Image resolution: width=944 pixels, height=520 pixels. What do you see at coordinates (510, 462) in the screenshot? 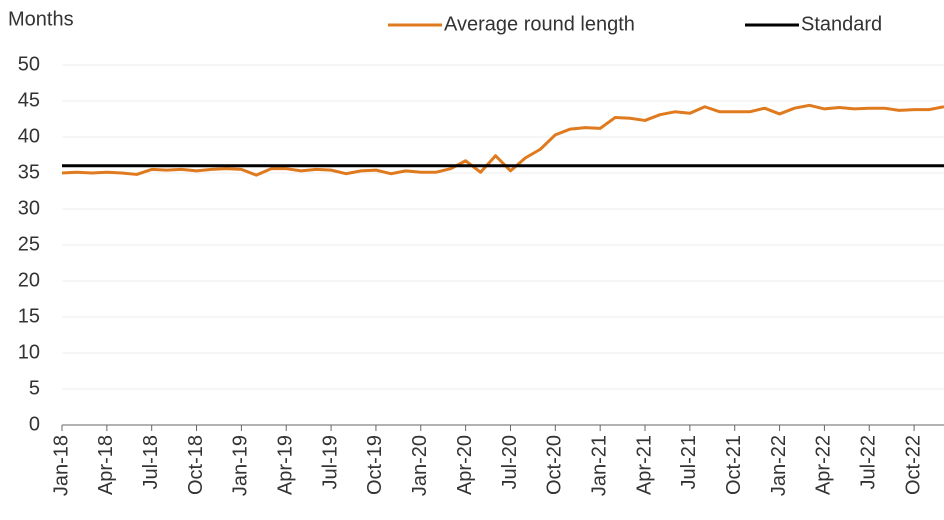
I see `x-tick-label: Jul-20` at bounding box center [510, 462].